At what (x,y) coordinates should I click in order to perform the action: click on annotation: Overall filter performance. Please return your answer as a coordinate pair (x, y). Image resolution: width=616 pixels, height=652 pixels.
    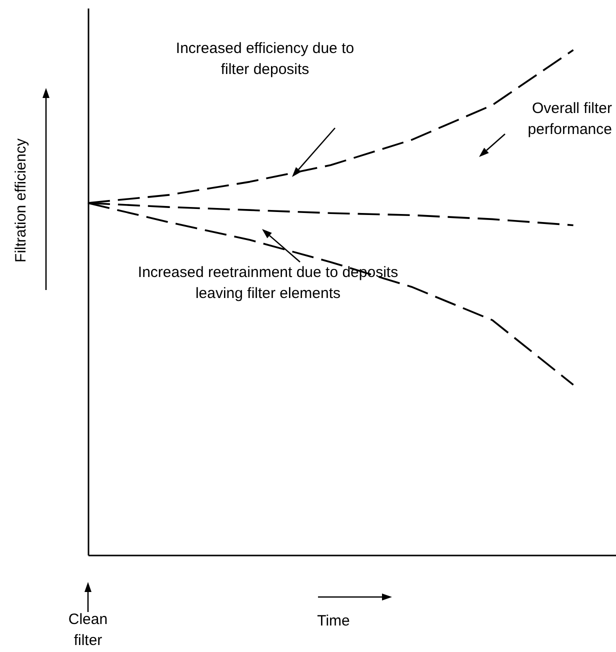
    Looking at the image, I should click on (569, 119).